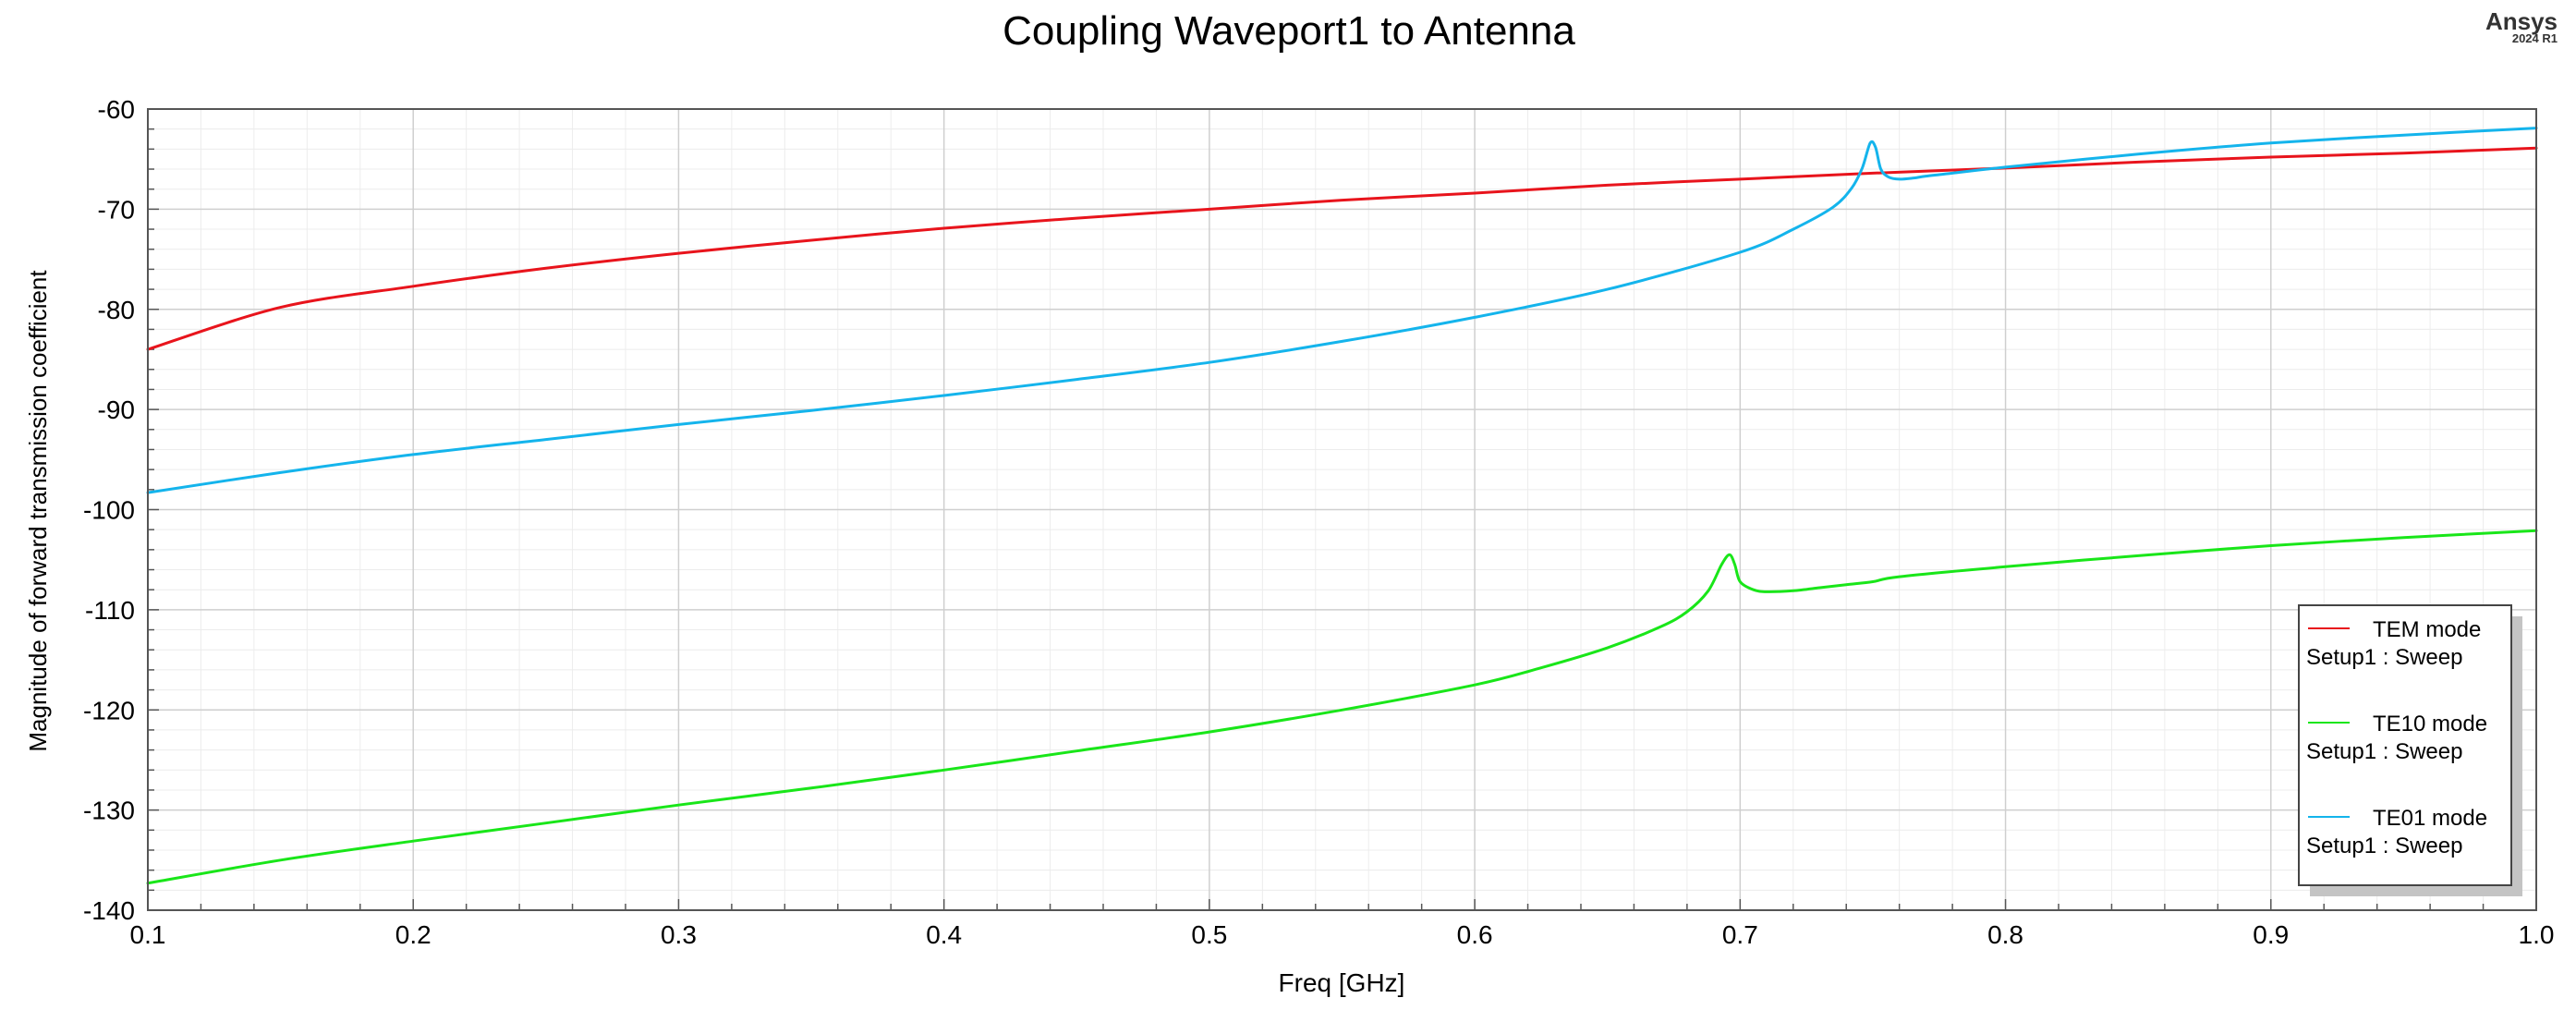 The image size is (2576, 1010). I want to click on brand-version: 2024 R1, so click(2534, 38).